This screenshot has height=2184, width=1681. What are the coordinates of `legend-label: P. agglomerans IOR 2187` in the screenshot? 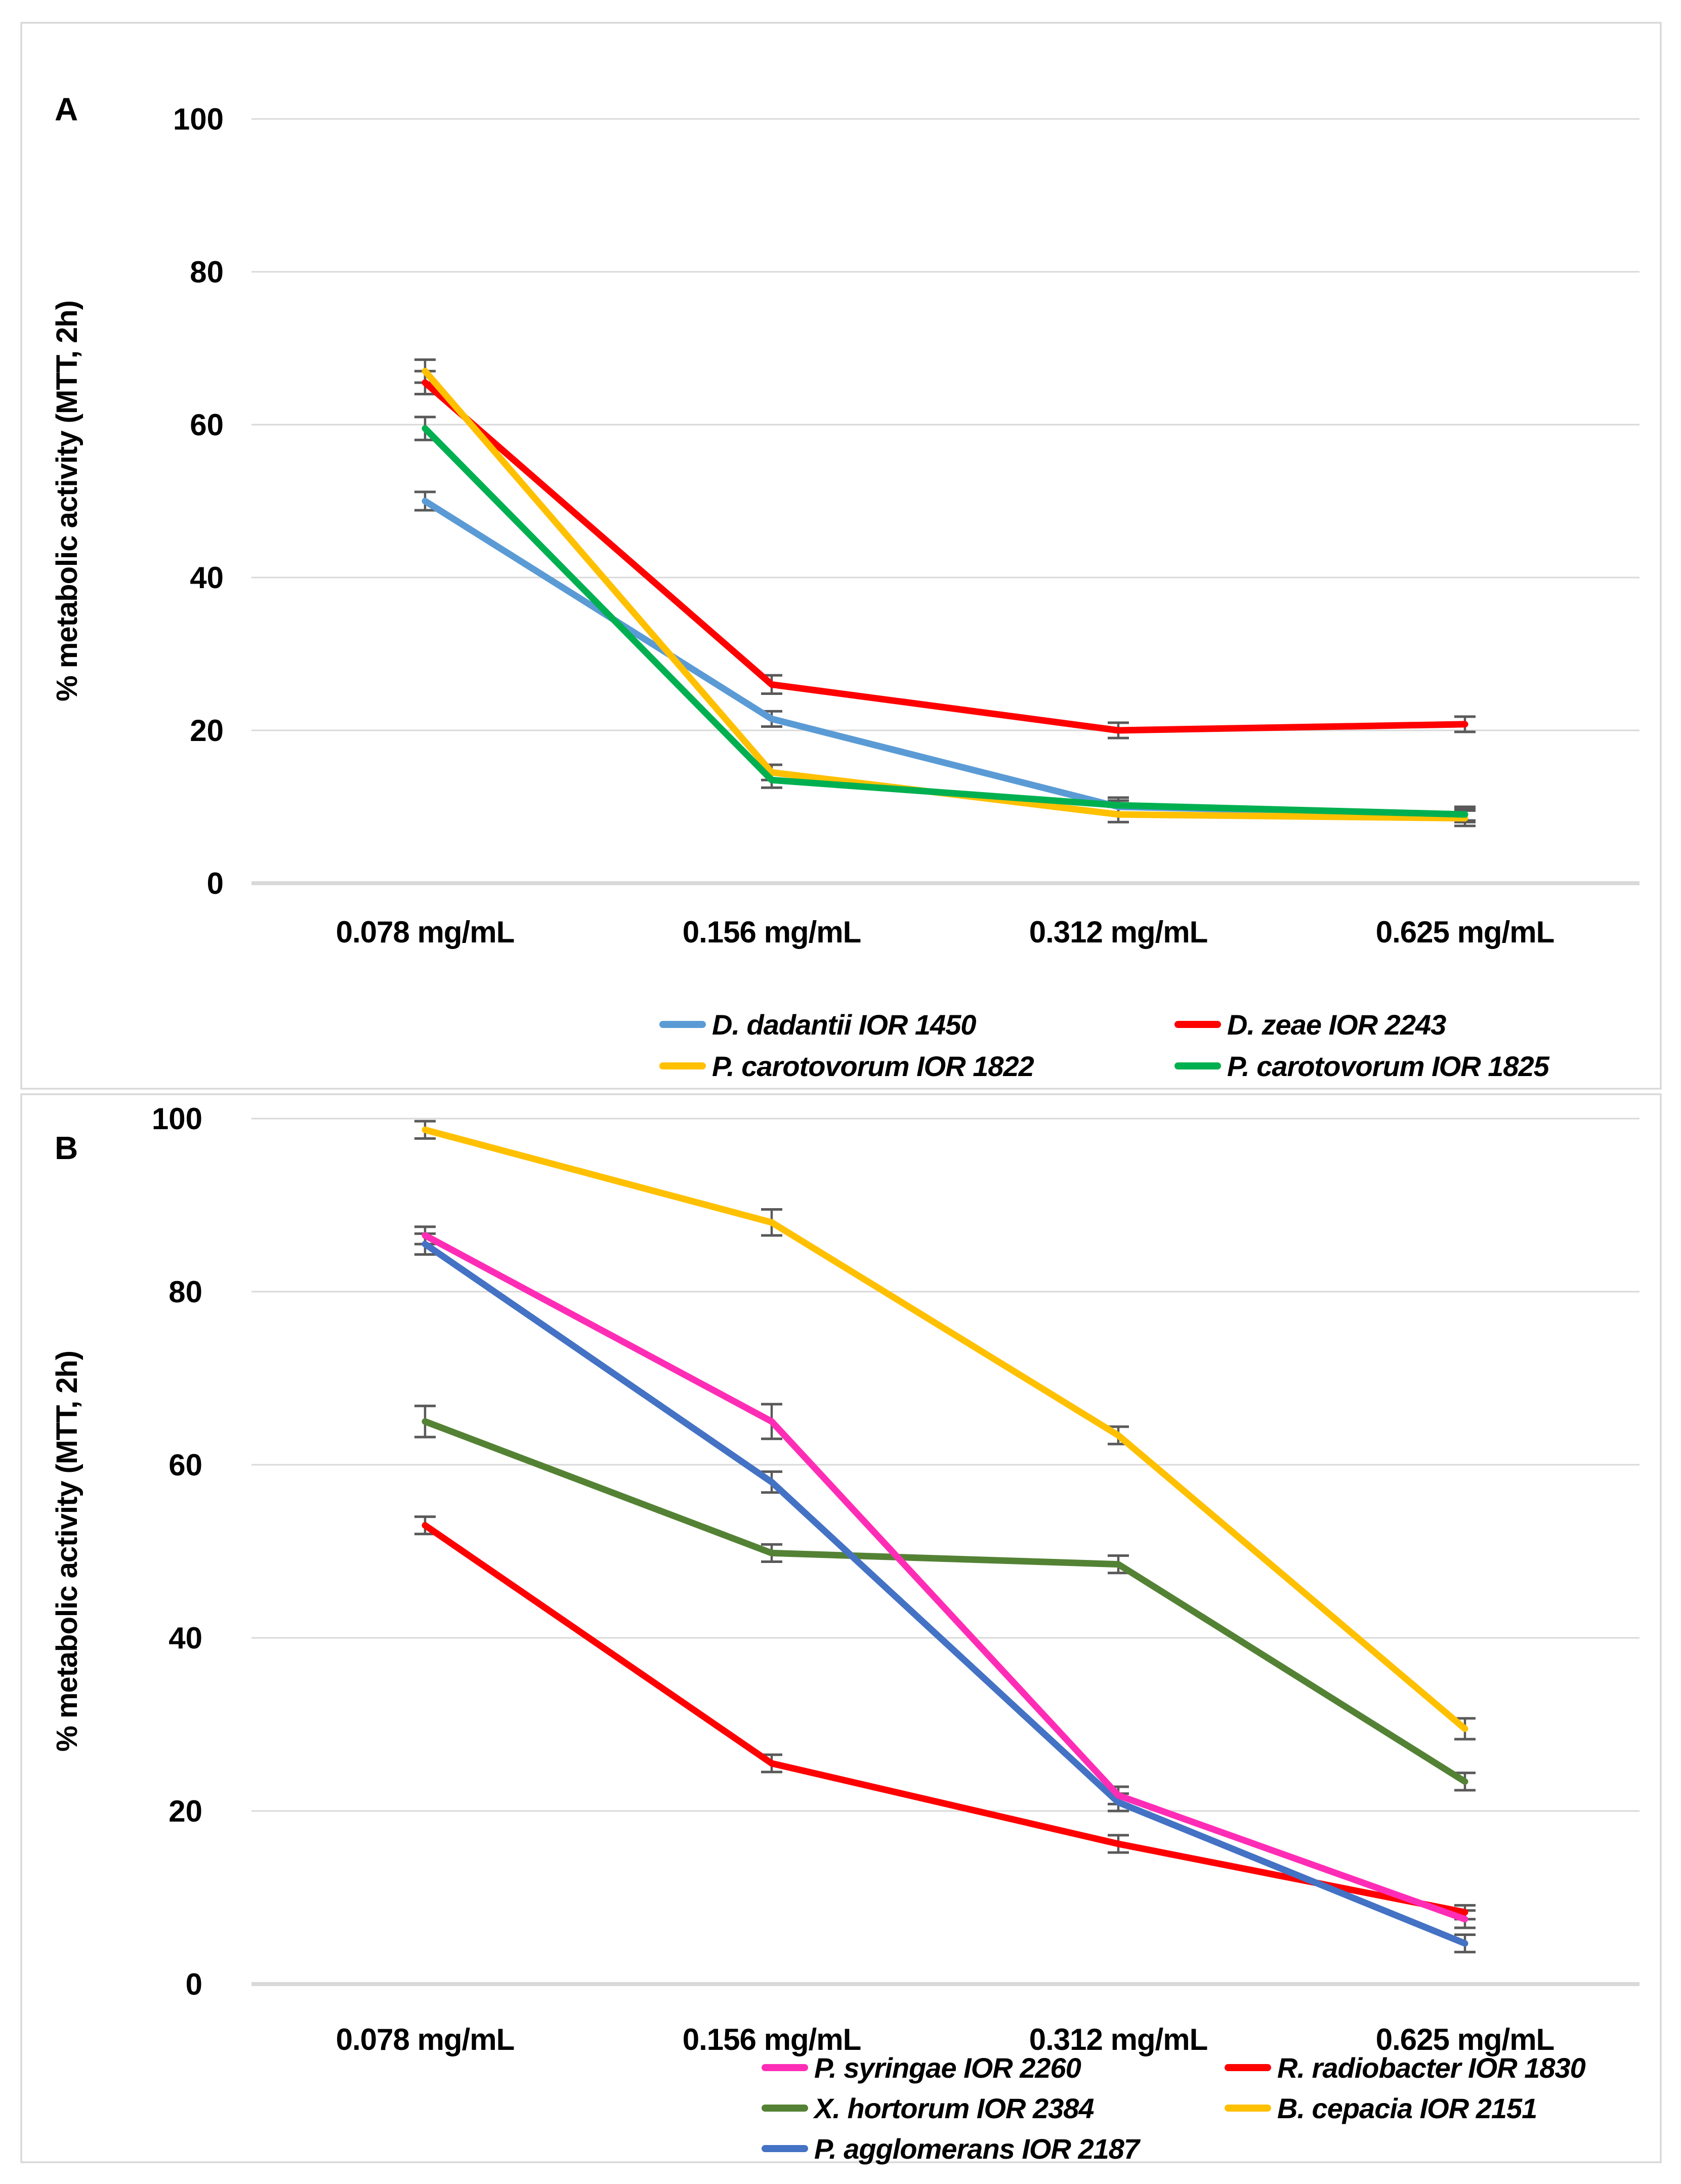 It's located at (977, 2149).